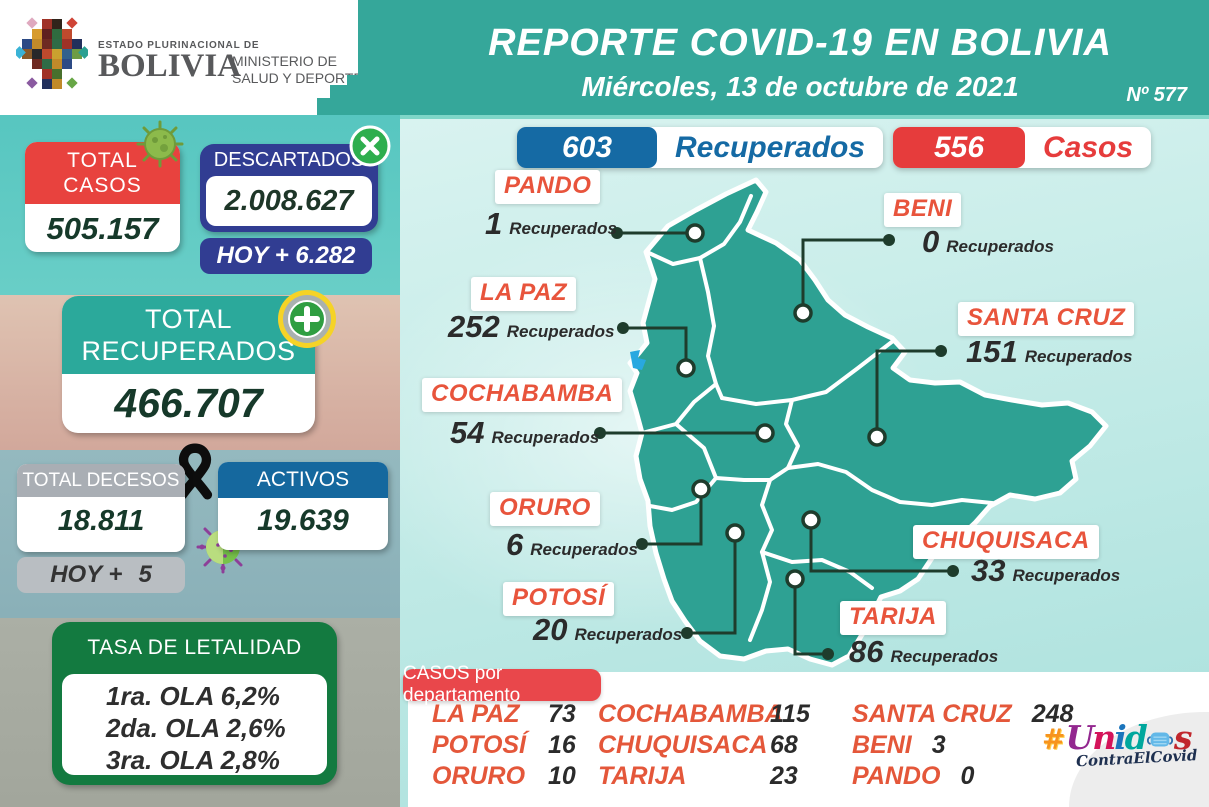  What do you see at coordinates (196, 728) in the screenshot?
I see `tasa-ola-2: 2da. OLA 2,6%` at bounding box center [196, 728].